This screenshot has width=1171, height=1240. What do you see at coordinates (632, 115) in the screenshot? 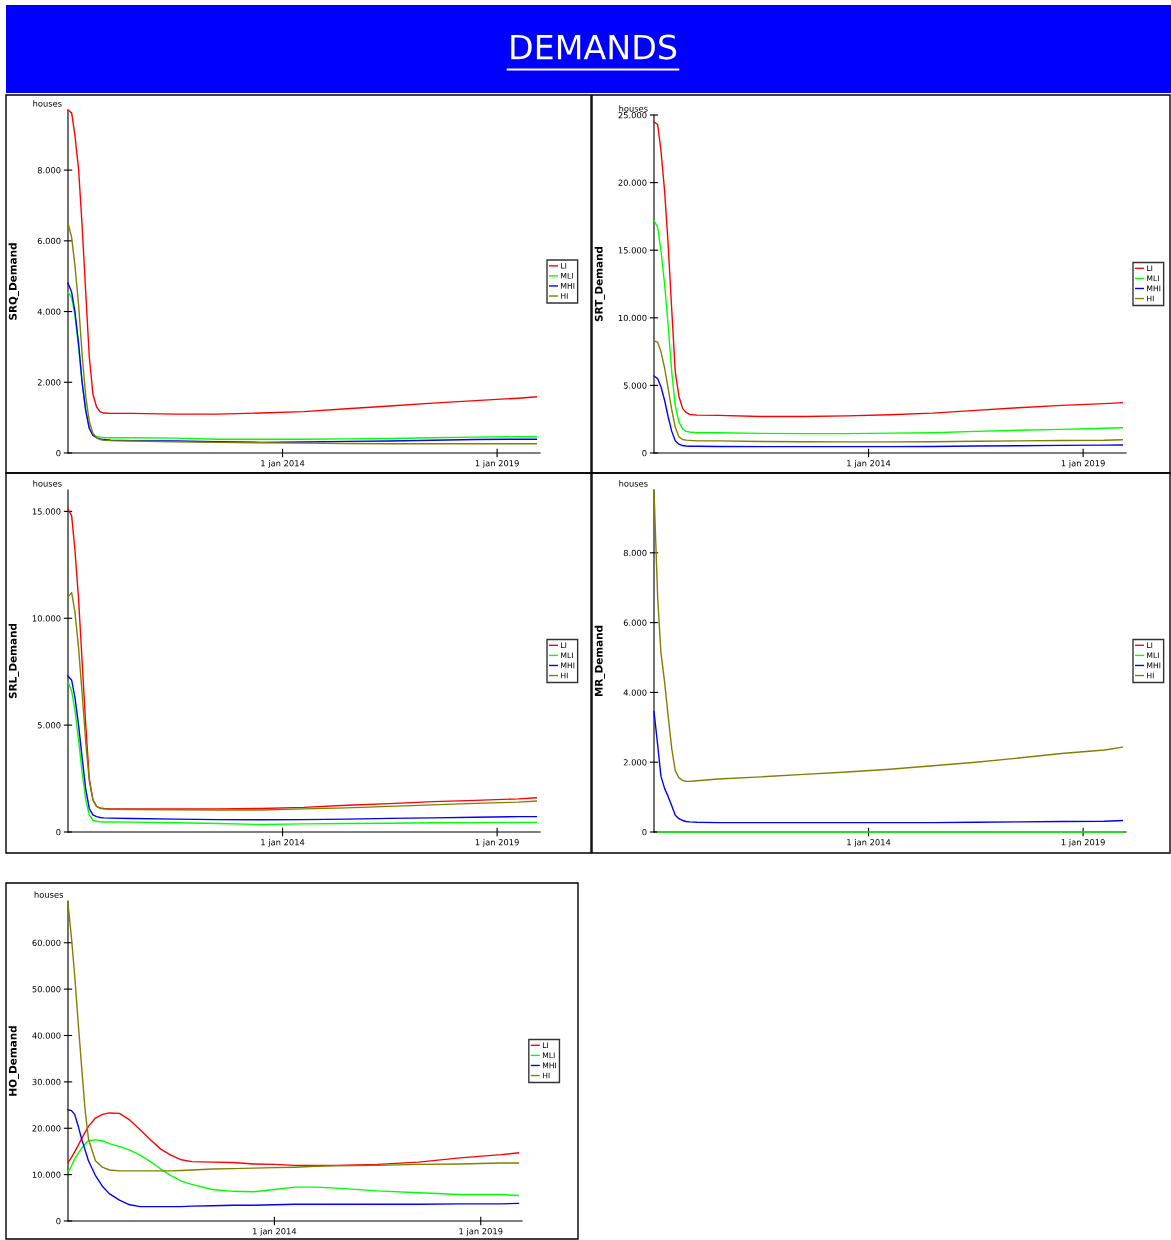
I see `y-tick-label: 25.000` at bounding box center [632, 115].